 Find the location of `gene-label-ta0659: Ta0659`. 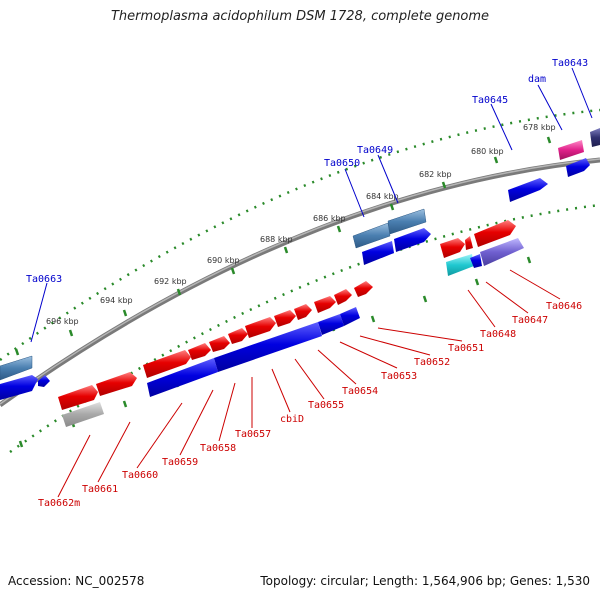

gene-label-ta0659: Ta0659 is located at coordinates (180, 462).